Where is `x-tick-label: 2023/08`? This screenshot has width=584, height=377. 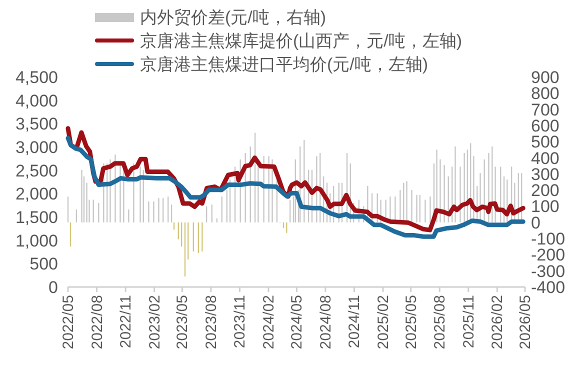 x-tick-label: 2023/08 is located at coordinates (211, 322).